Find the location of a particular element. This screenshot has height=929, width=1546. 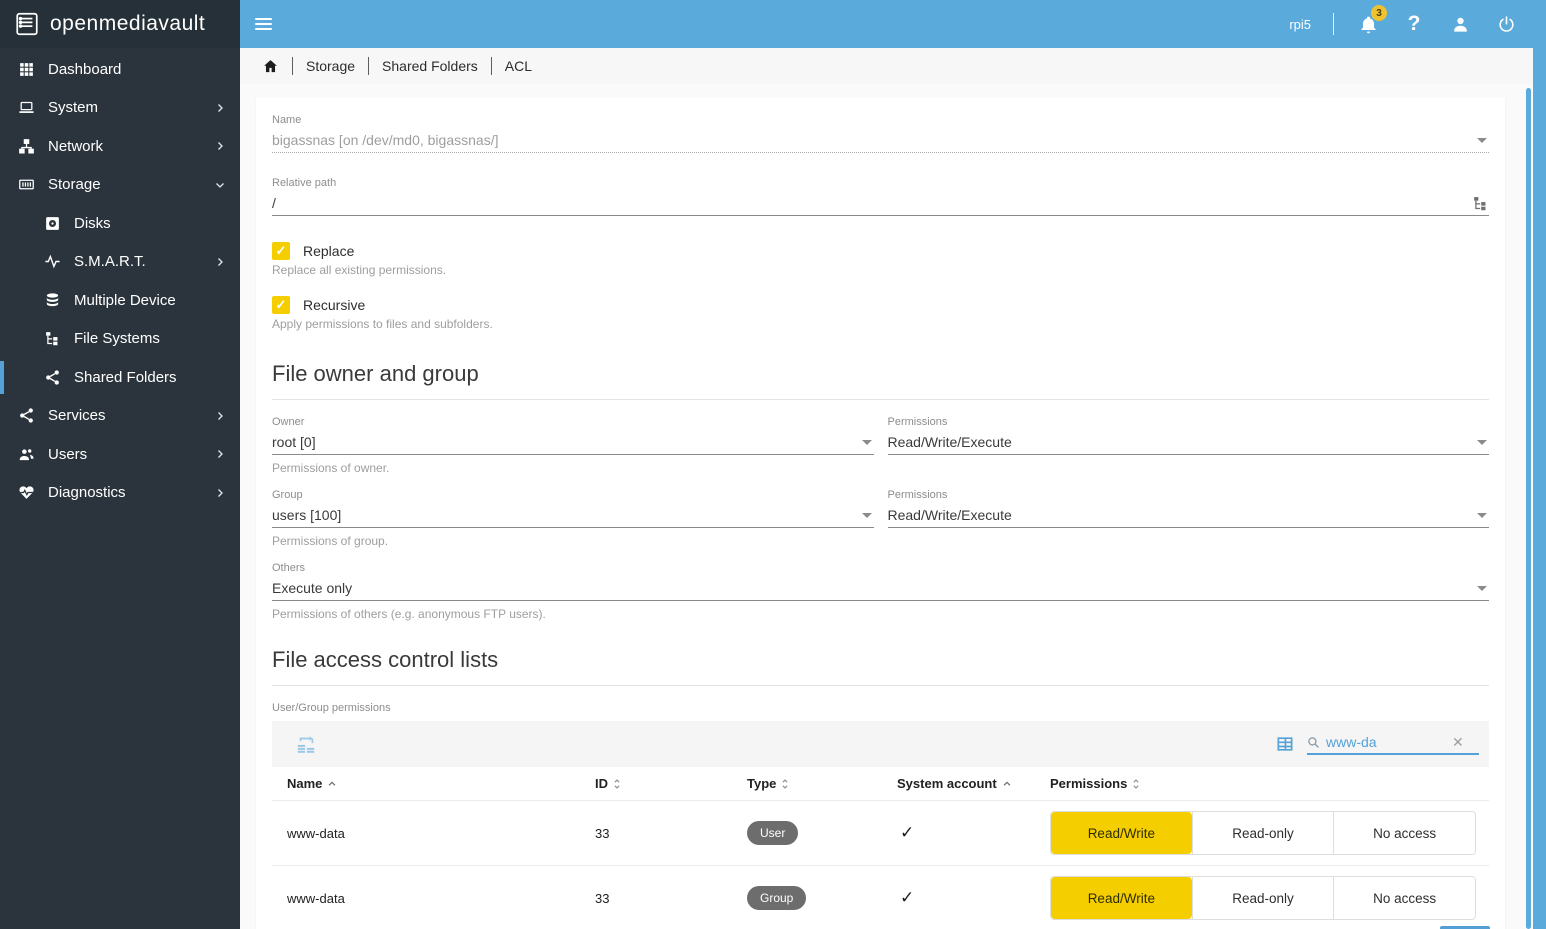

others-select: Execute only is located at coordinates (880, 590).